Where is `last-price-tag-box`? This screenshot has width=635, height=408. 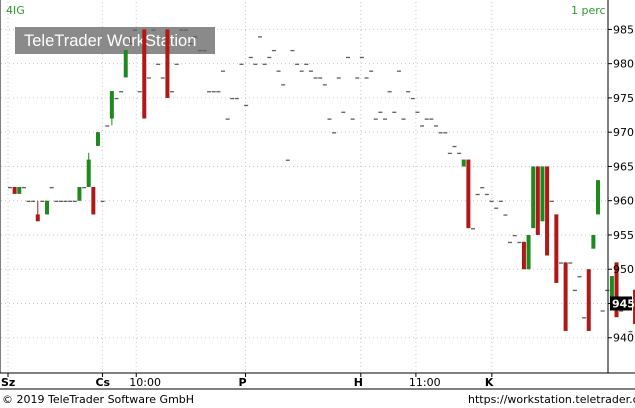
last-price-tag-box is located at coordinates (621, 303).